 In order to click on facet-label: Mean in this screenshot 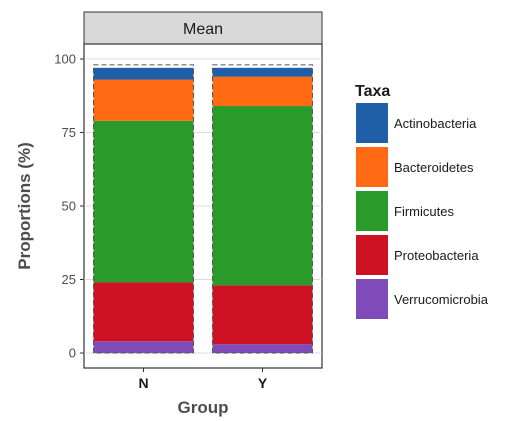, I will do `click(203, 29)`.